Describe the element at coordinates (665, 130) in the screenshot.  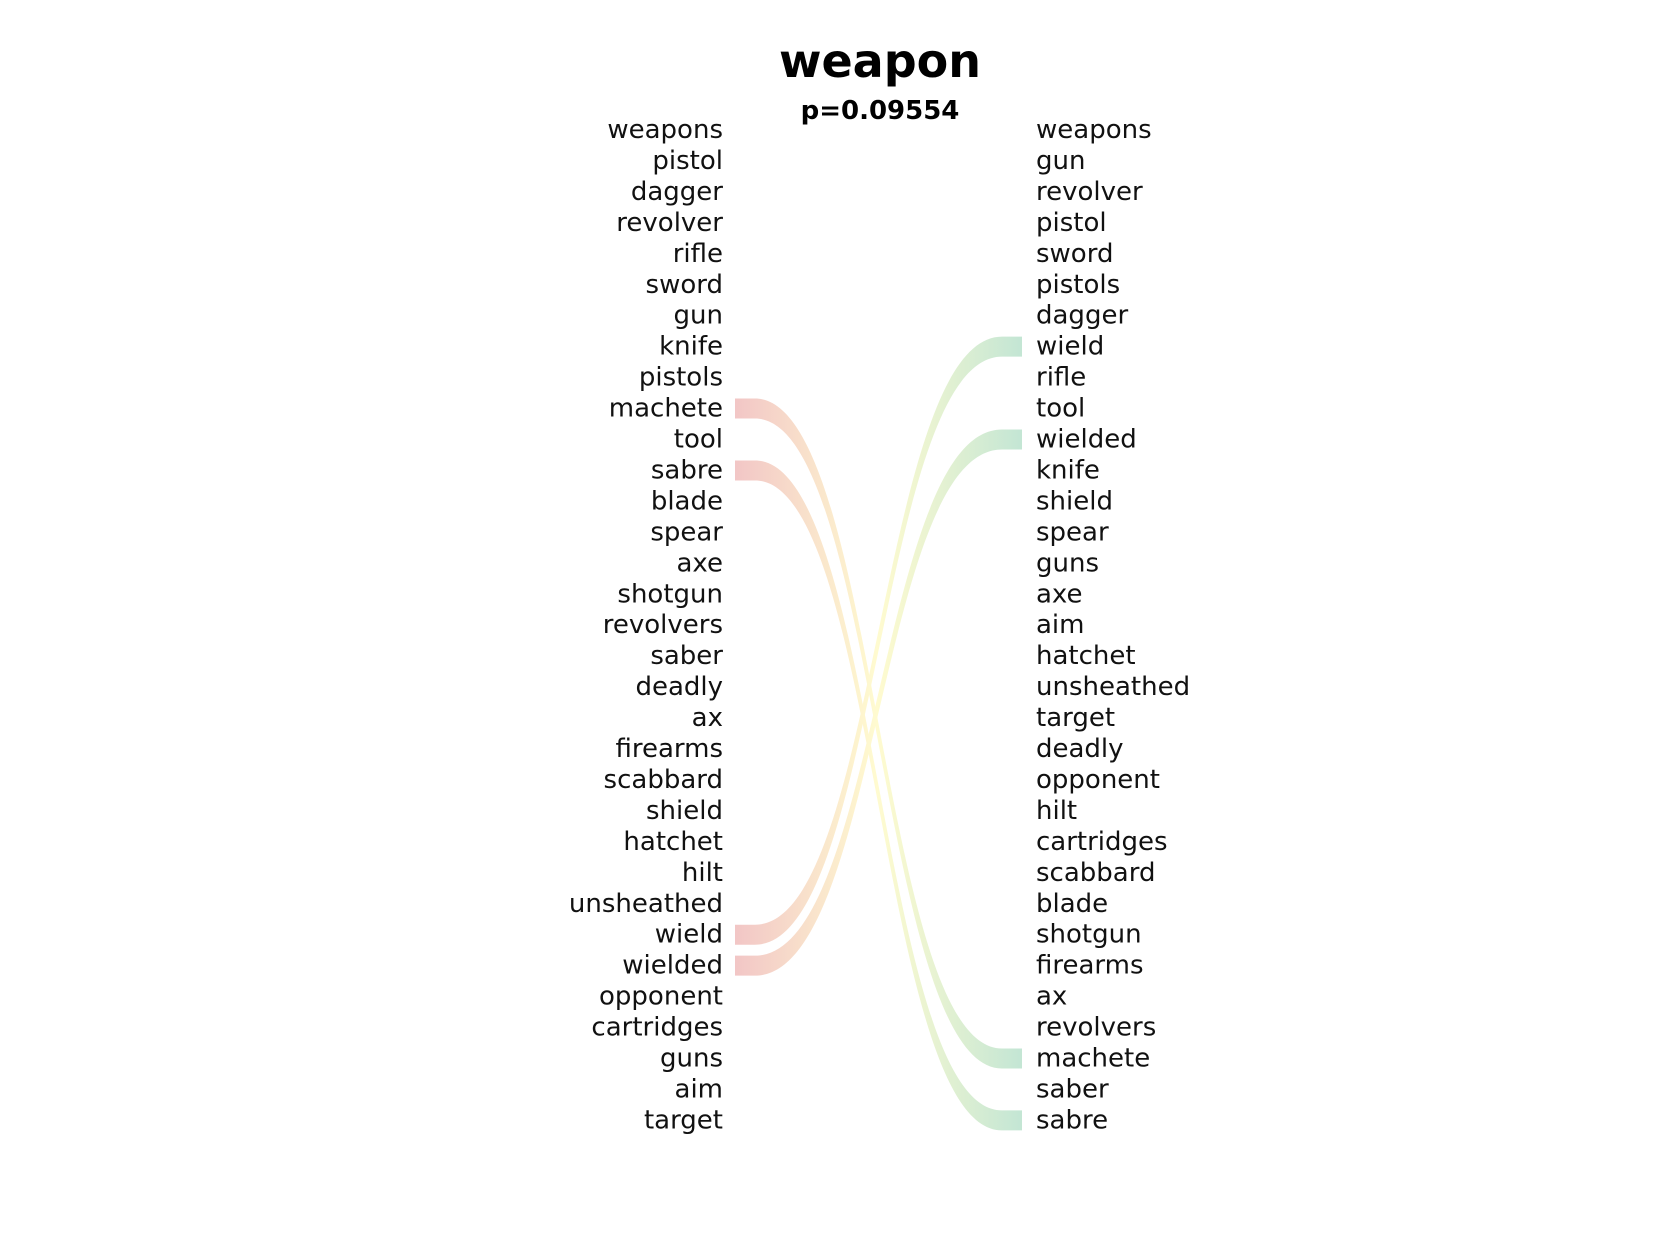
I see `left-word-weapons: weapons` at that location.